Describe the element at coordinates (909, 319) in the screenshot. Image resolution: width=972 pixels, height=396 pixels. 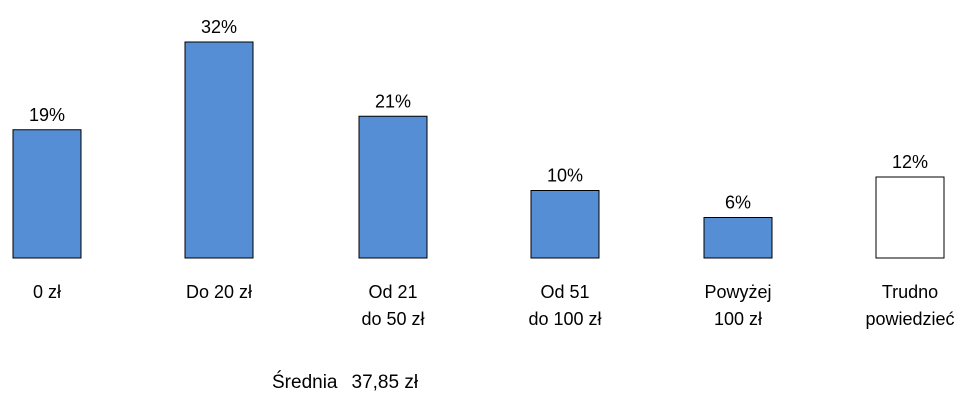
I see `category-label-line: powiedzieć` at that location.